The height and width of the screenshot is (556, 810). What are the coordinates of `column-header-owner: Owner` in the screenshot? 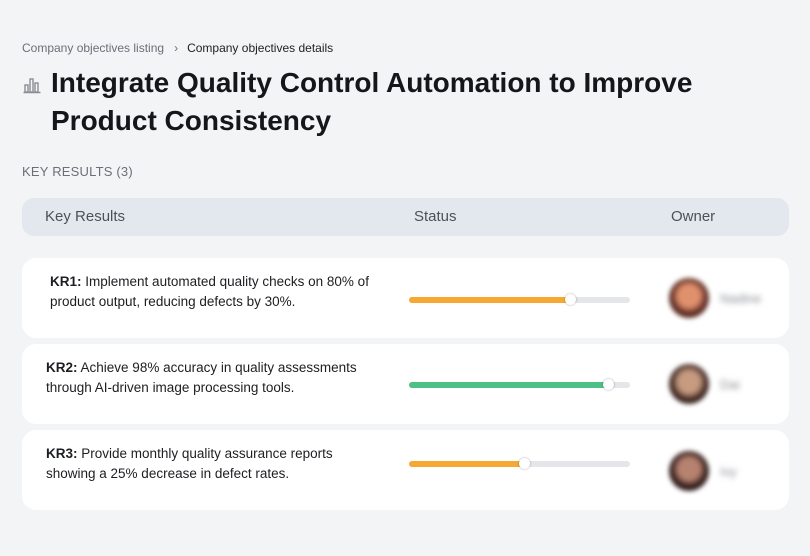 It's located at (693, 216).